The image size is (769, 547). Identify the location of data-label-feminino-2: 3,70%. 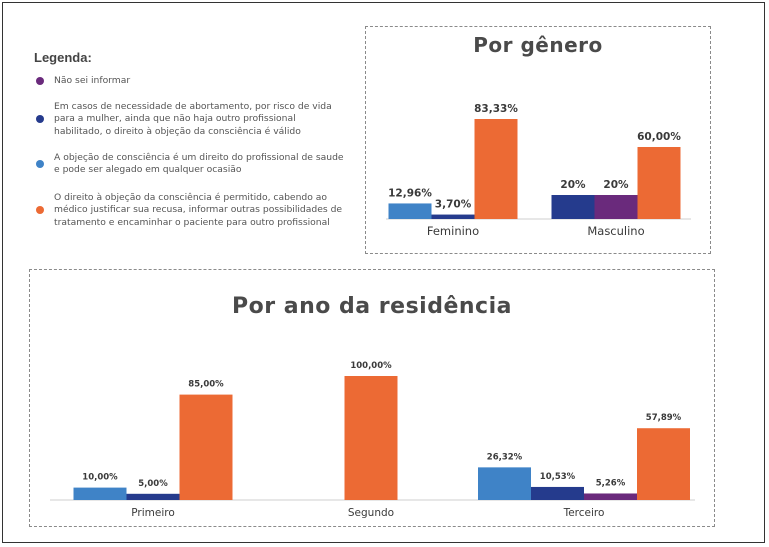
(453, 205).